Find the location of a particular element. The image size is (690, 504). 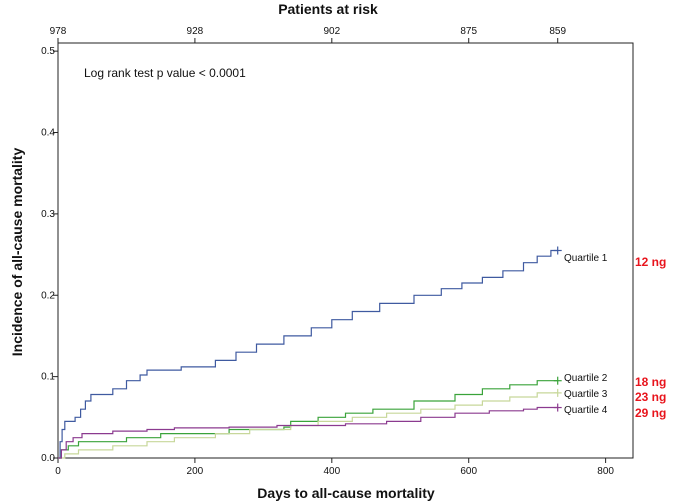

series-name-label: Quartile 1 is located at coordinates (586, 258).